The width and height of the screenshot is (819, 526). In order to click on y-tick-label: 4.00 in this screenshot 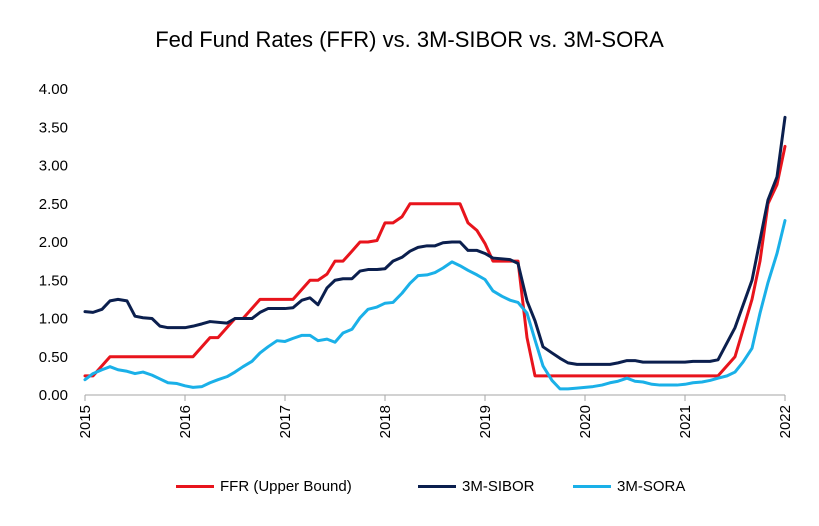, I will do `click(53, 89)`.